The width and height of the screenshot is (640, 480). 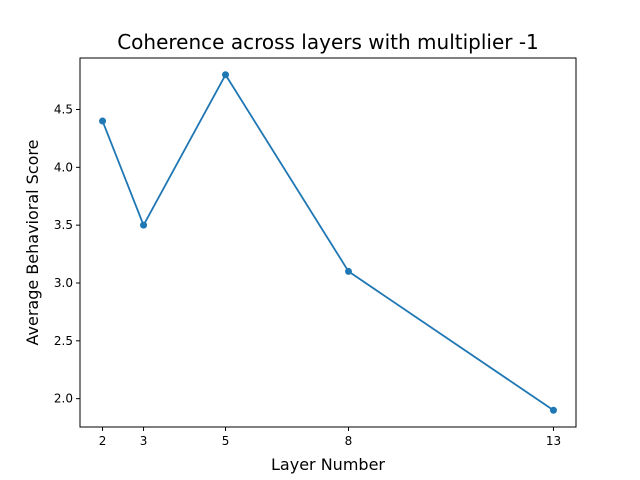 What do you see at coordinates (63, 167) in the screenshot?
I see `y-tick-label-4.0: 4.0` at bounding box center [63, 167].